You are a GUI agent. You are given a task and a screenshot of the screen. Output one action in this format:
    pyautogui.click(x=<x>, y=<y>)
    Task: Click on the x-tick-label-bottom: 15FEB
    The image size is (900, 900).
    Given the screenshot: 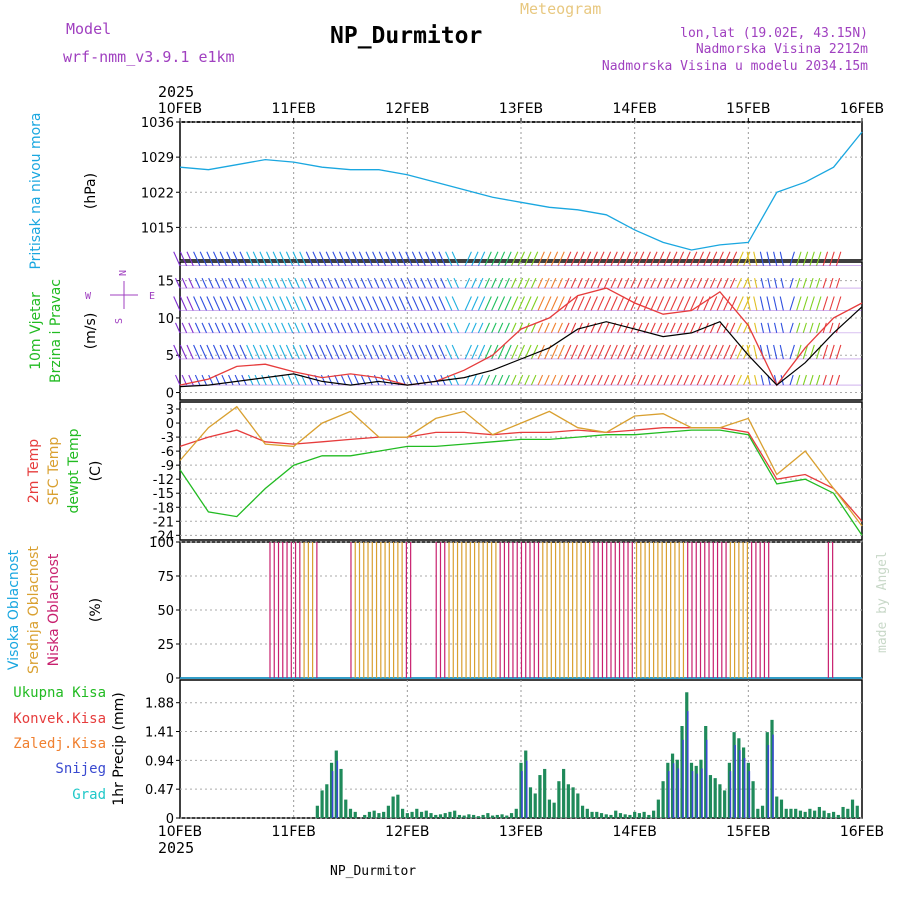 What is the action you would take?
    pyautogui.click(x=748, y=832)
    